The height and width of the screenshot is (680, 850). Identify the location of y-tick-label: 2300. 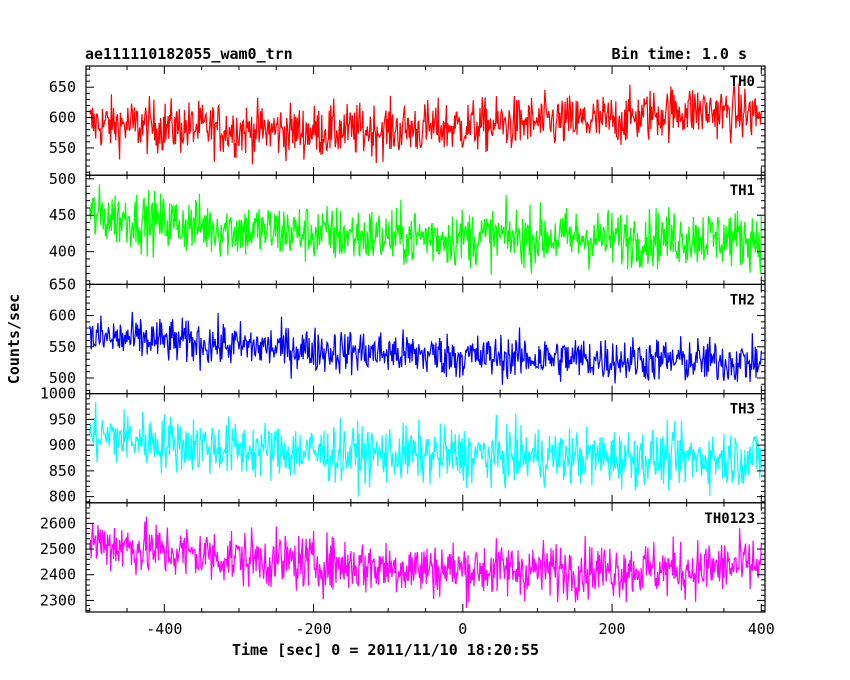
(58, 600).